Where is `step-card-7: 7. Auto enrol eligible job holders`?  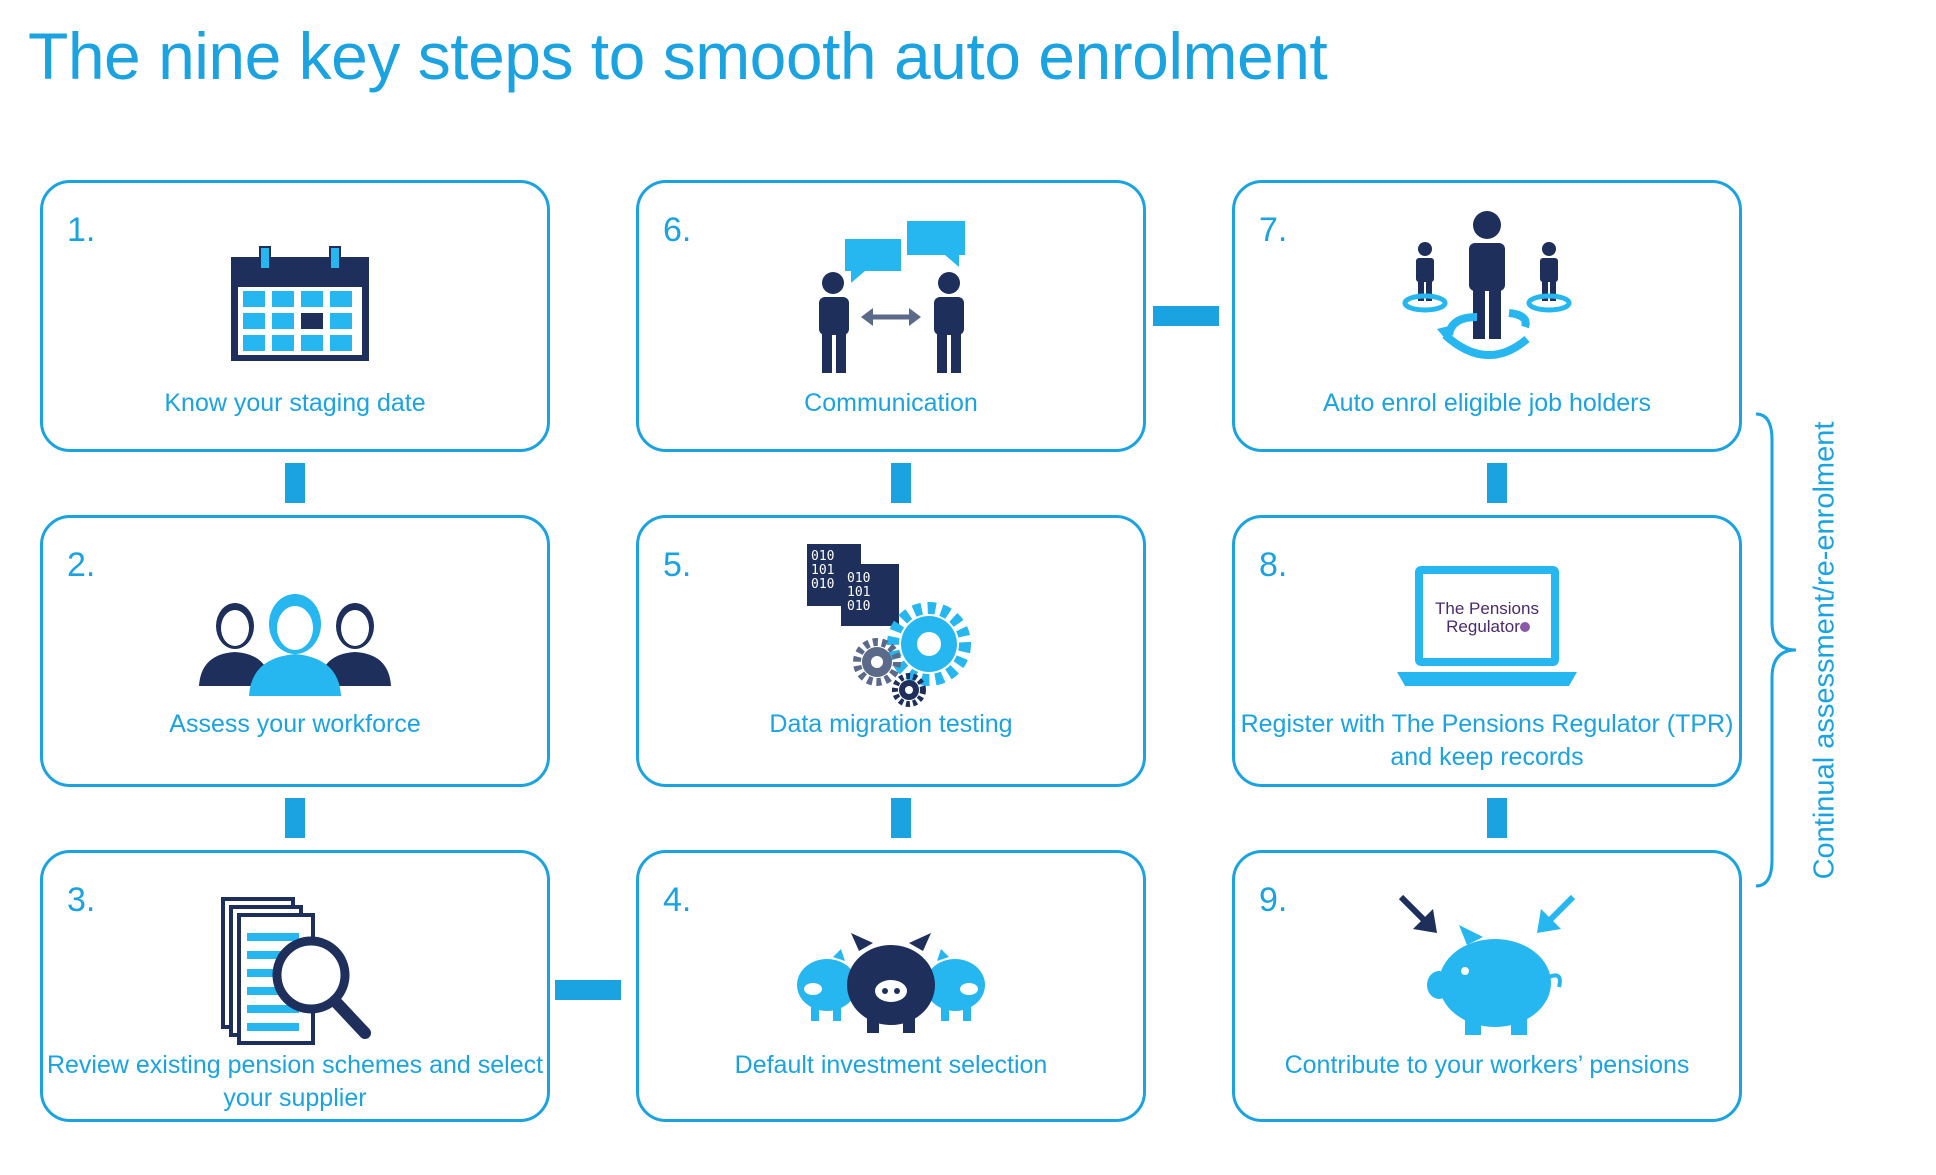 step-card-7: 7. Auto enrol eligible job holders is located at coordinates (1487, 316).